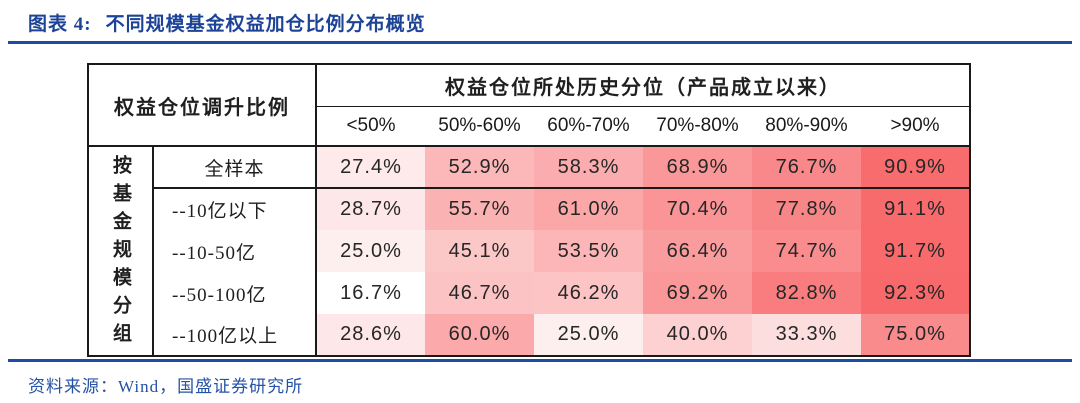 Image resolution: width=1080 pixels, height=403 pixels. What do you see at coordinates (479, 335) in the screenshot?
I see `heatmap-cell: 60.0%` at bounding box center [479, 335].